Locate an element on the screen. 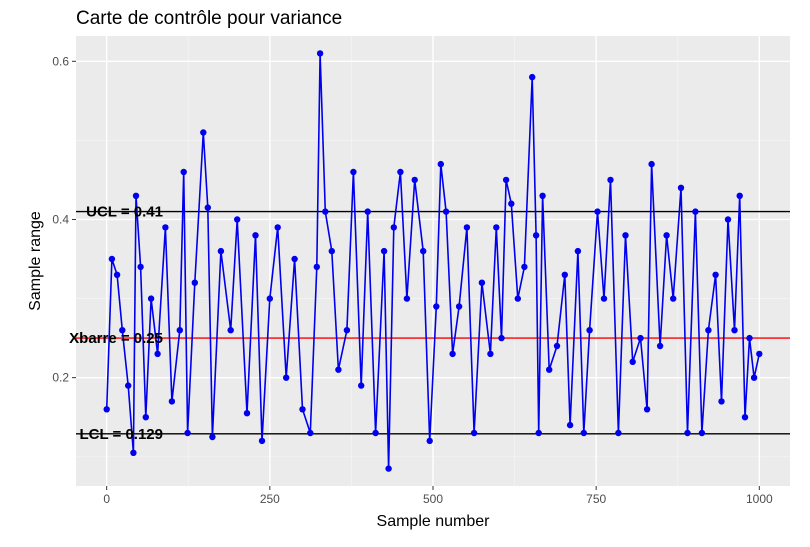 The width and height of the screenshot is (810, 547). y-tick-label: 0.4 is located at coordinates (60, 219).